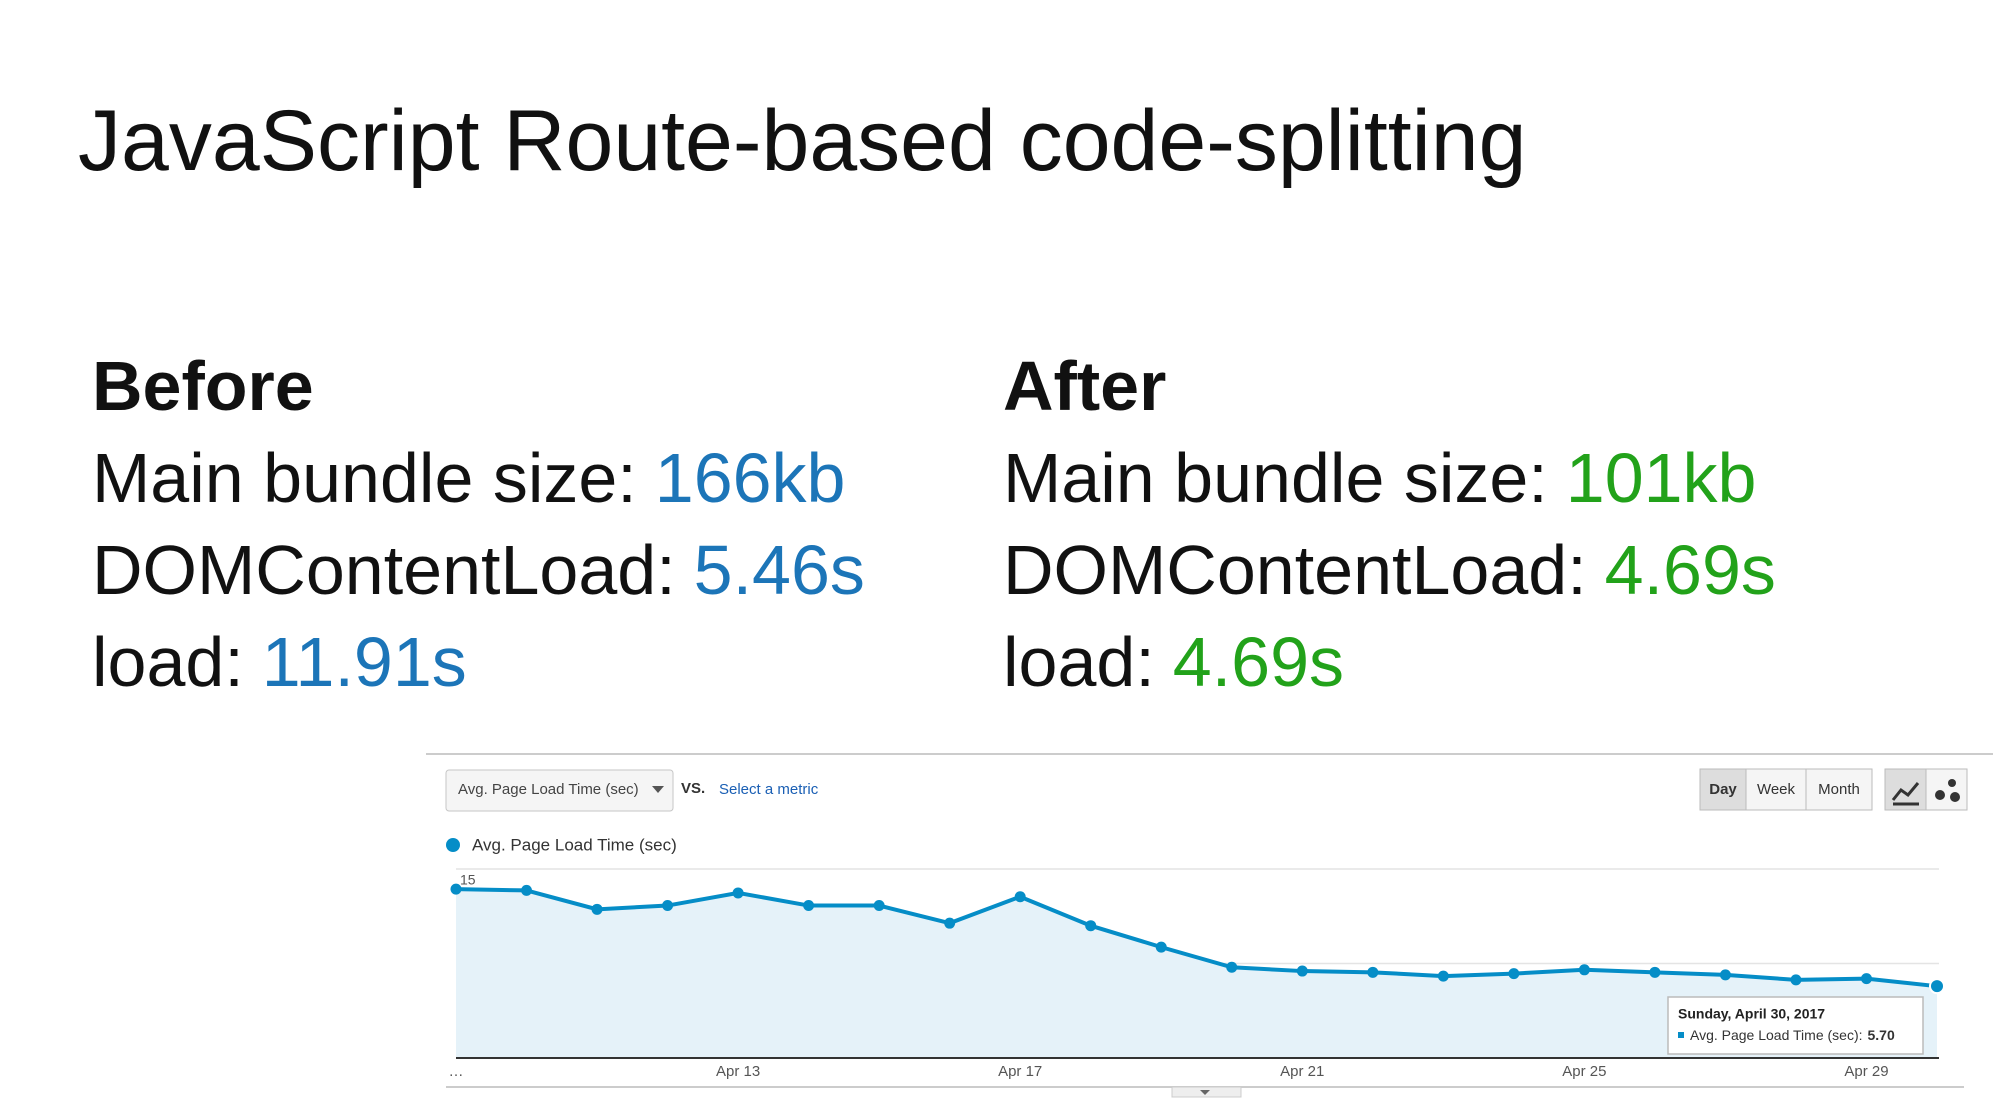 The height and width of the screenshot is (1117, 2000). I want to click on select-metric-link: Select a metric, so click(769, 789).